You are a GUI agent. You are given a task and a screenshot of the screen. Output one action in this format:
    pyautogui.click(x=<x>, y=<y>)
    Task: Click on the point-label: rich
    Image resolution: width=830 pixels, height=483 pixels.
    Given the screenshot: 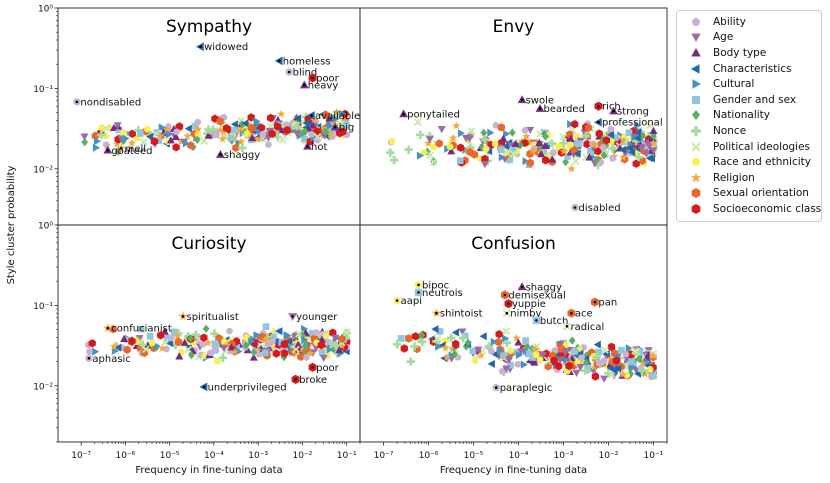 What is the action you would take?
    pyautogui.click(x=611, y=107)
    